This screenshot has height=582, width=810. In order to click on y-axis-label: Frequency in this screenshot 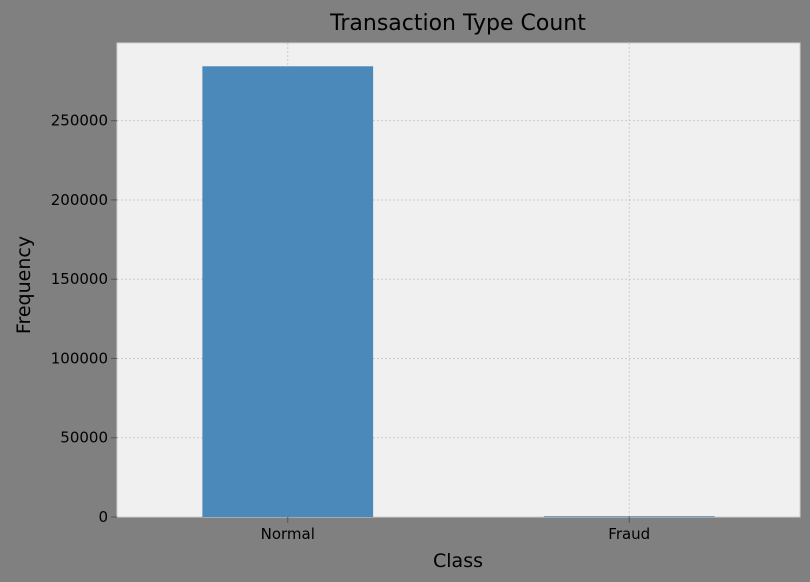, I will do `click(24, 285)`.